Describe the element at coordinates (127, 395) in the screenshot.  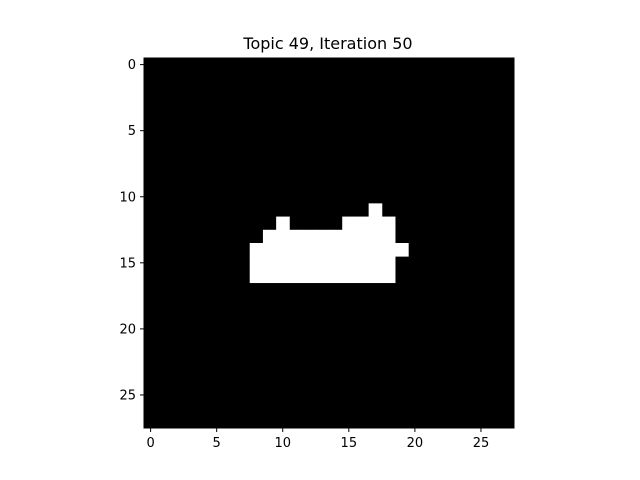
I see `y-tick-label: 25` at that location.